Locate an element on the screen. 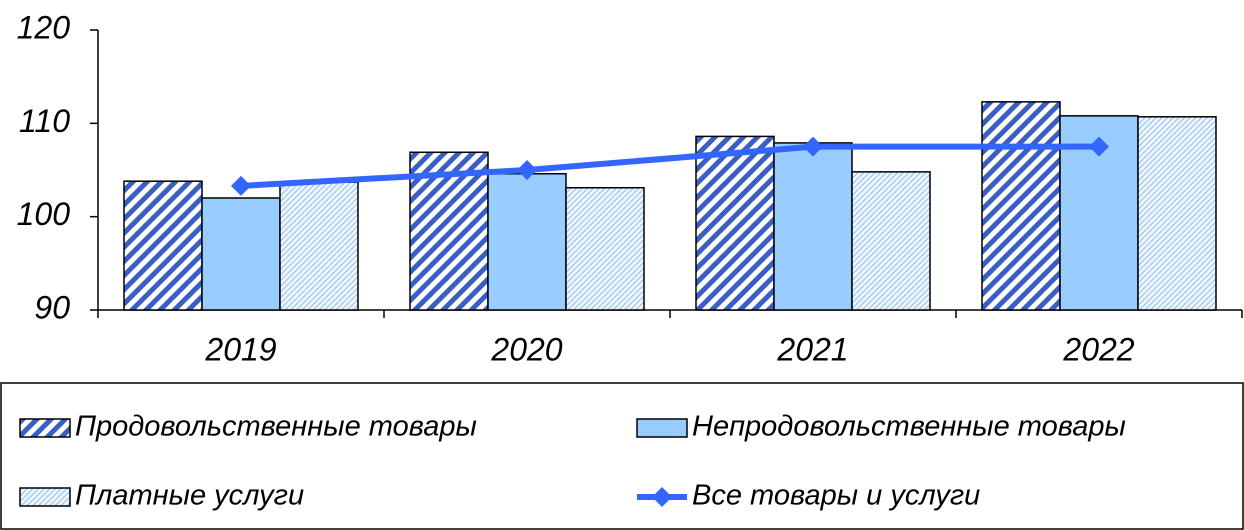  x-tick-label: 2019 is located at coordinates (240, 349).